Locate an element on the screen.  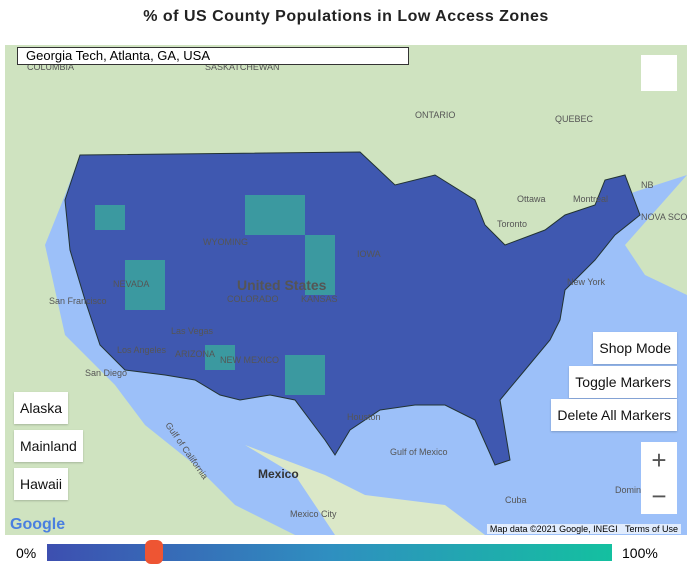
slider-thumb is located at coordinates (154, 552).